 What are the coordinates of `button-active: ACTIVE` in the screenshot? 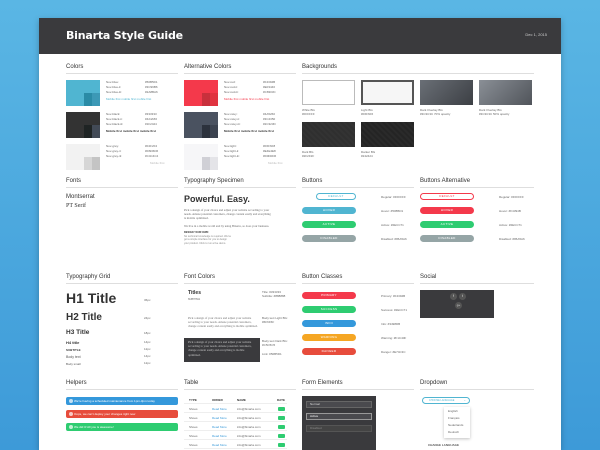 It's located at (329, 224).